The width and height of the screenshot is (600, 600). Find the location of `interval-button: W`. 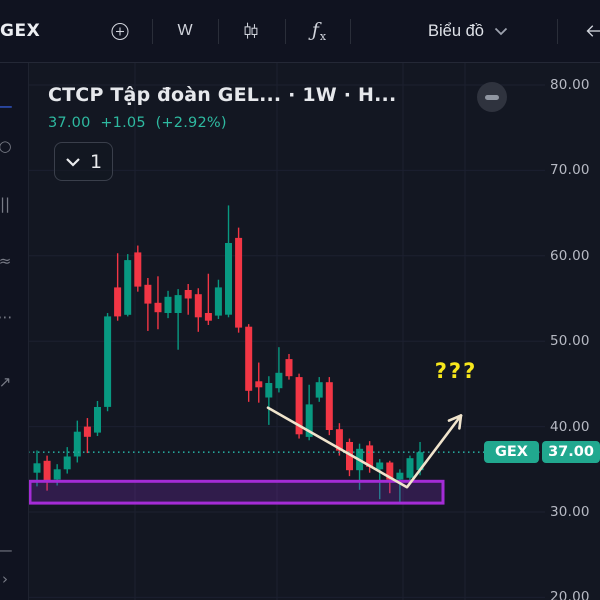

interval-button: W is located at coordinates (185, 31).